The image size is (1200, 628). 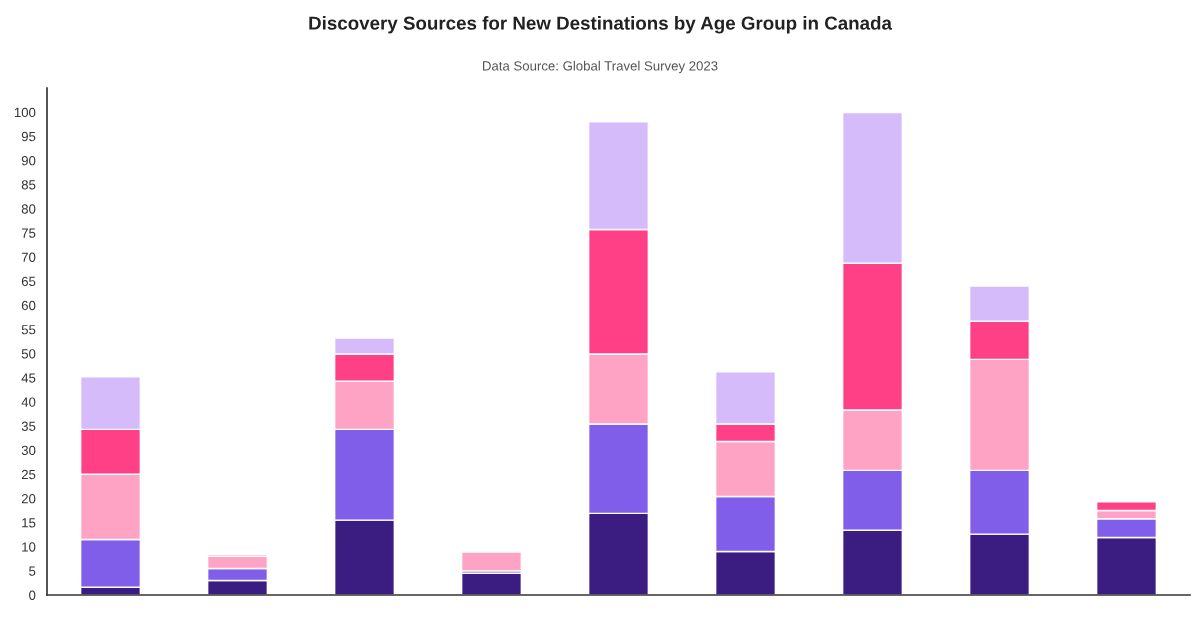 What do you see at coordinates (28, 499) in the screenshot?
I see `y-tick-label: 20` at bounding box center [28, 499].